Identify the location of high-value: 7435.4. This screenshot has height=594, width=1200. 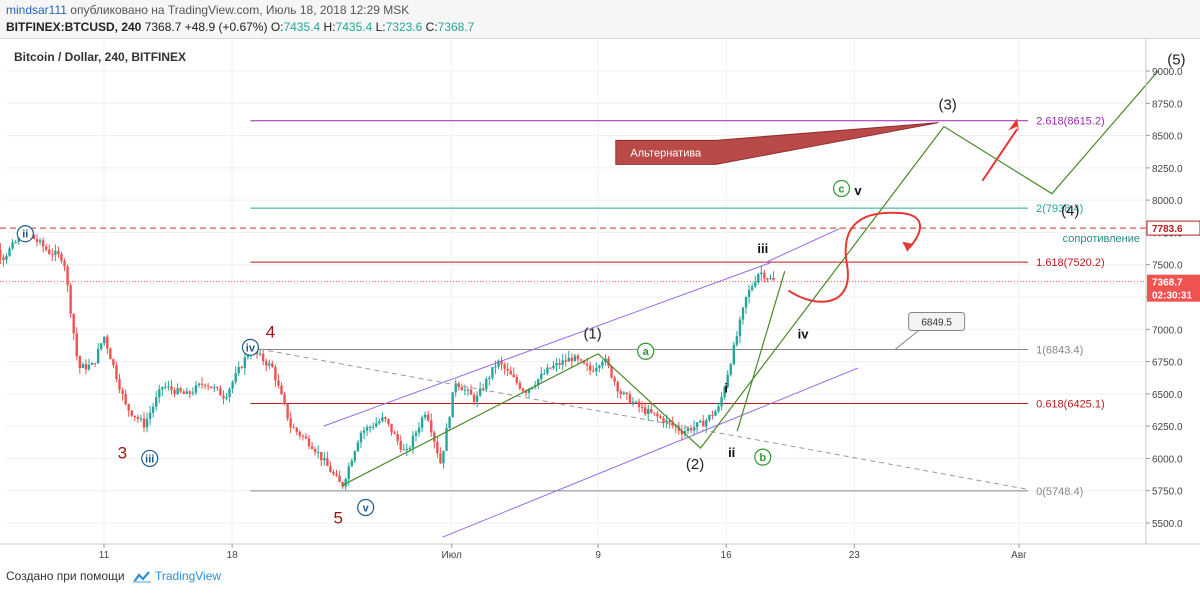
(354, 27).